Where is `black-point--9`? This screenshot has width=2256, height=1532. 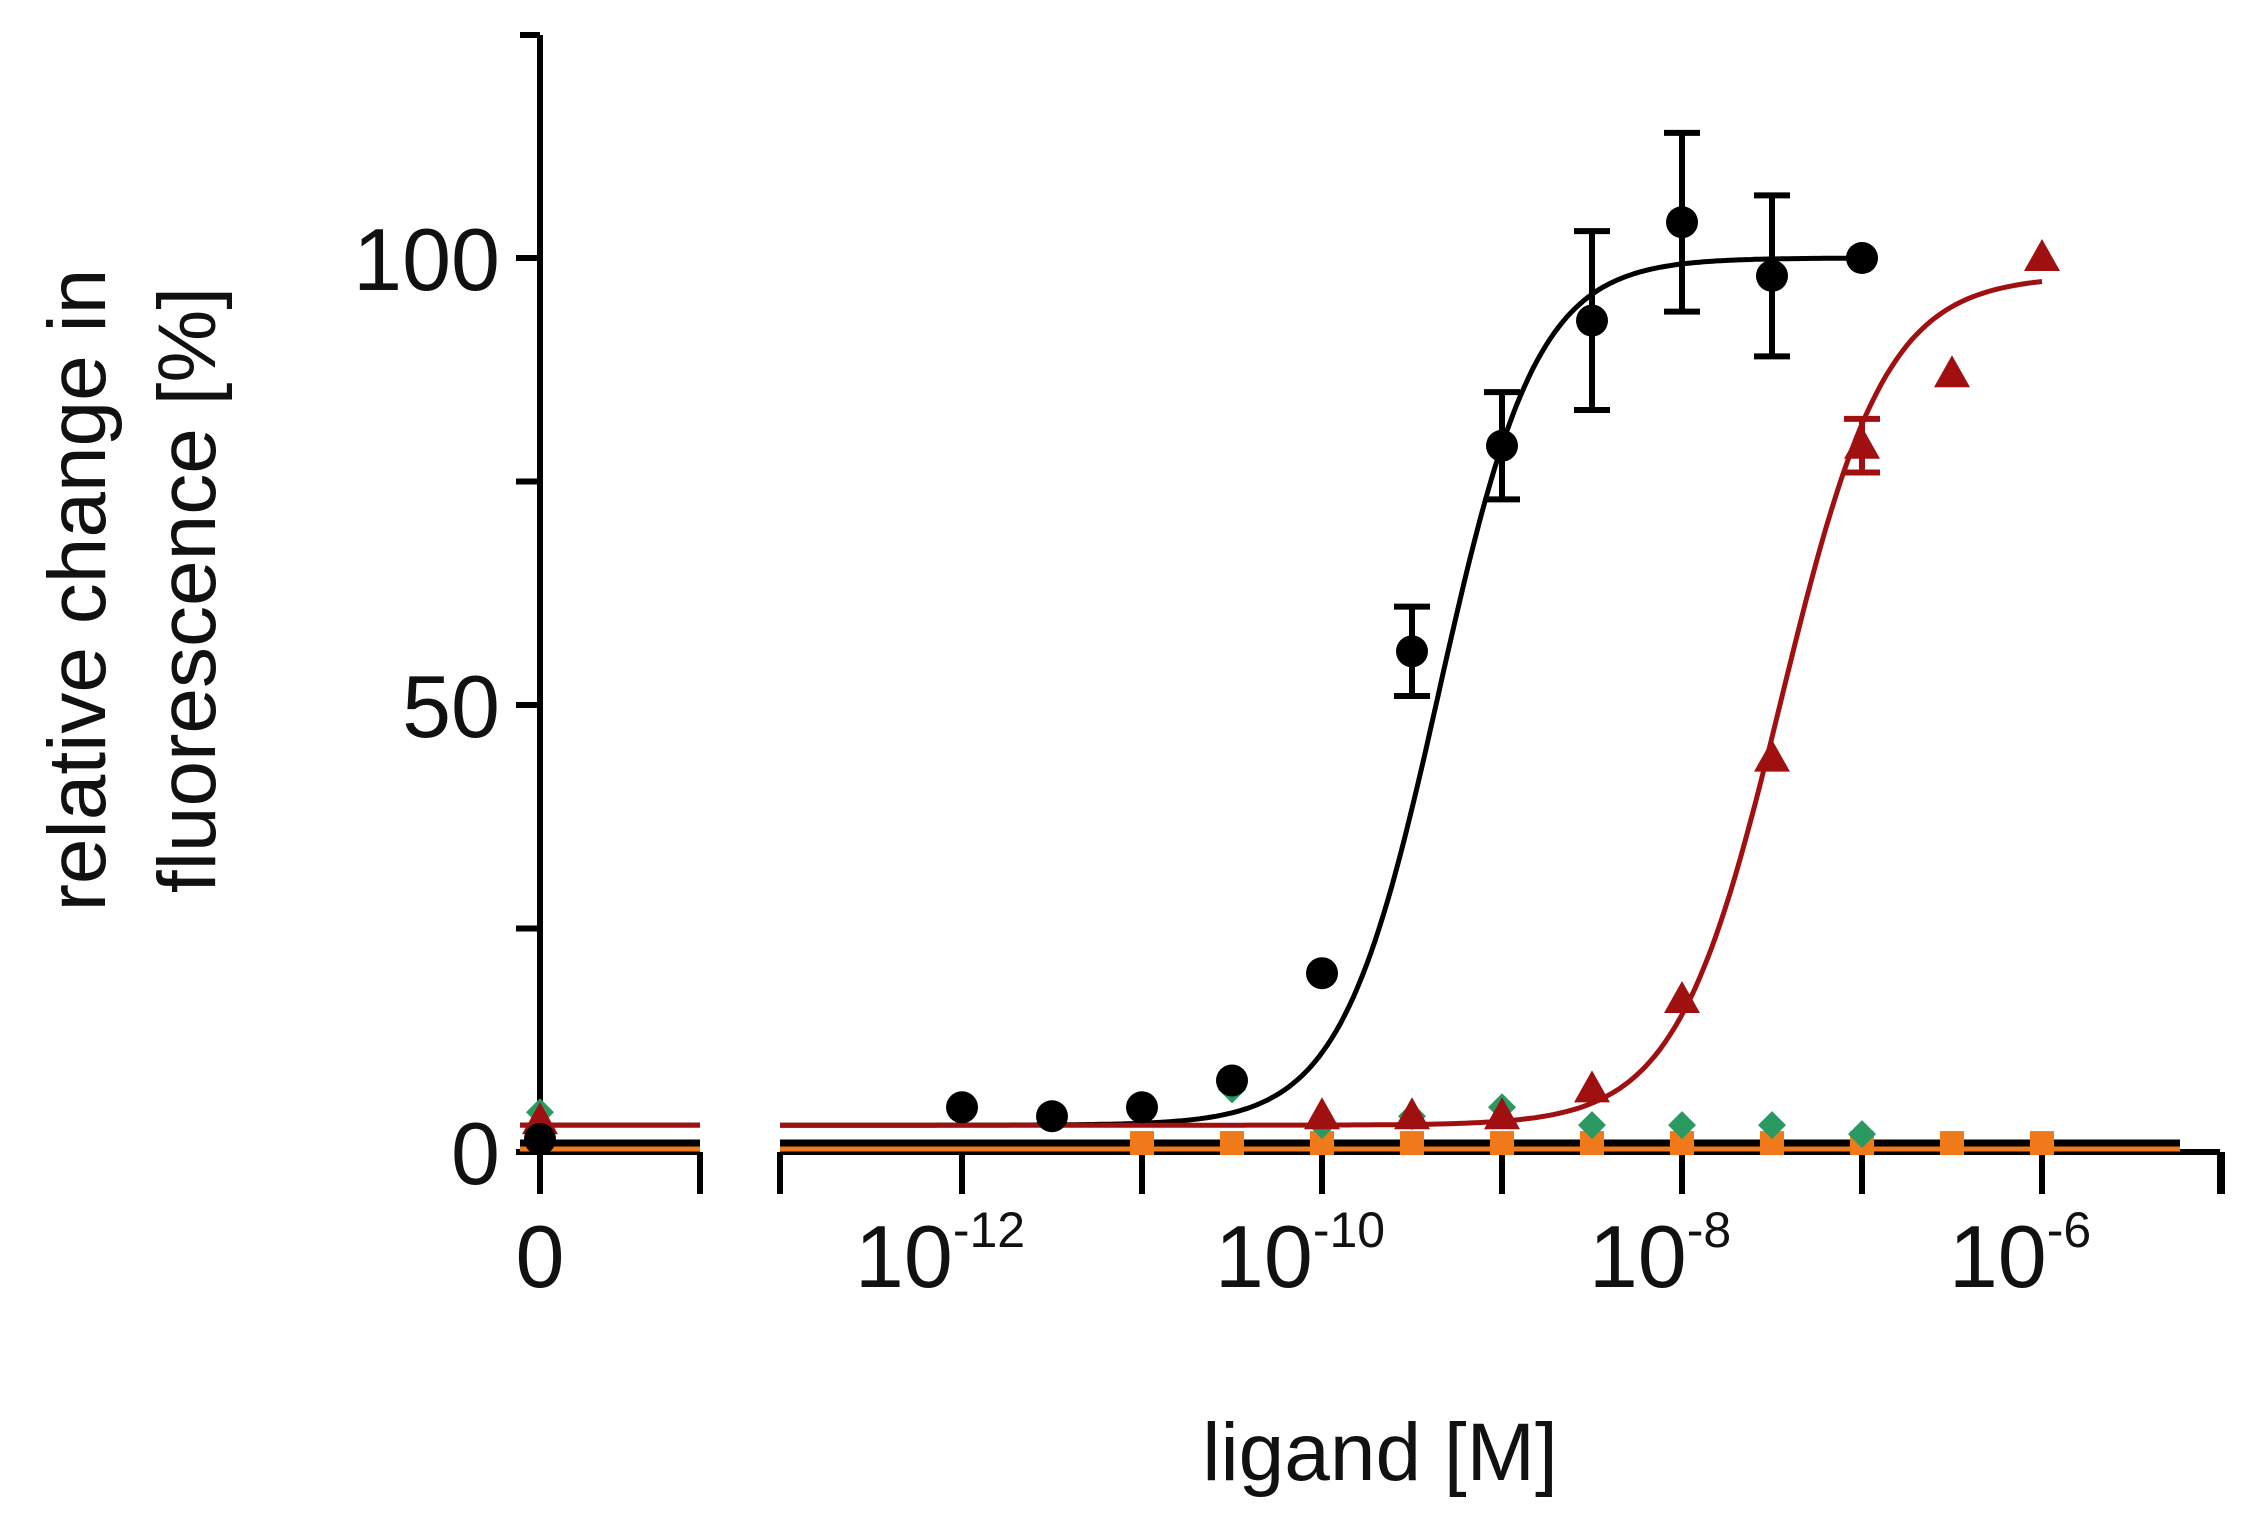 black-point--9 is located at coordinates (1502, 445).